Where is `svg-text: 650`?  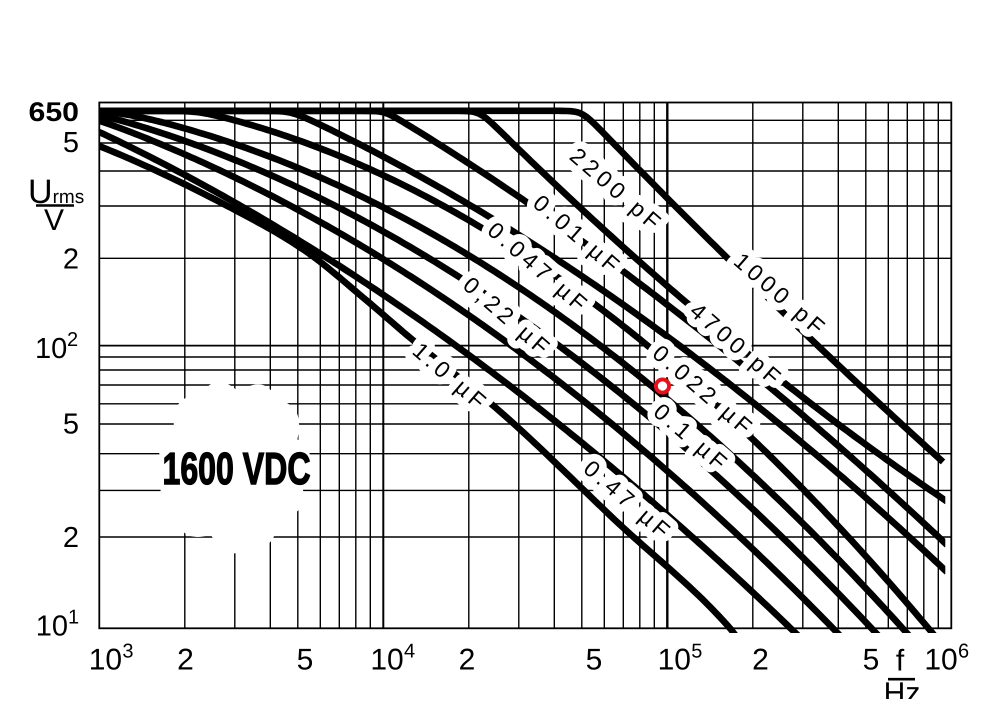 svg-text: 650 is located at coordinates (54, 112).